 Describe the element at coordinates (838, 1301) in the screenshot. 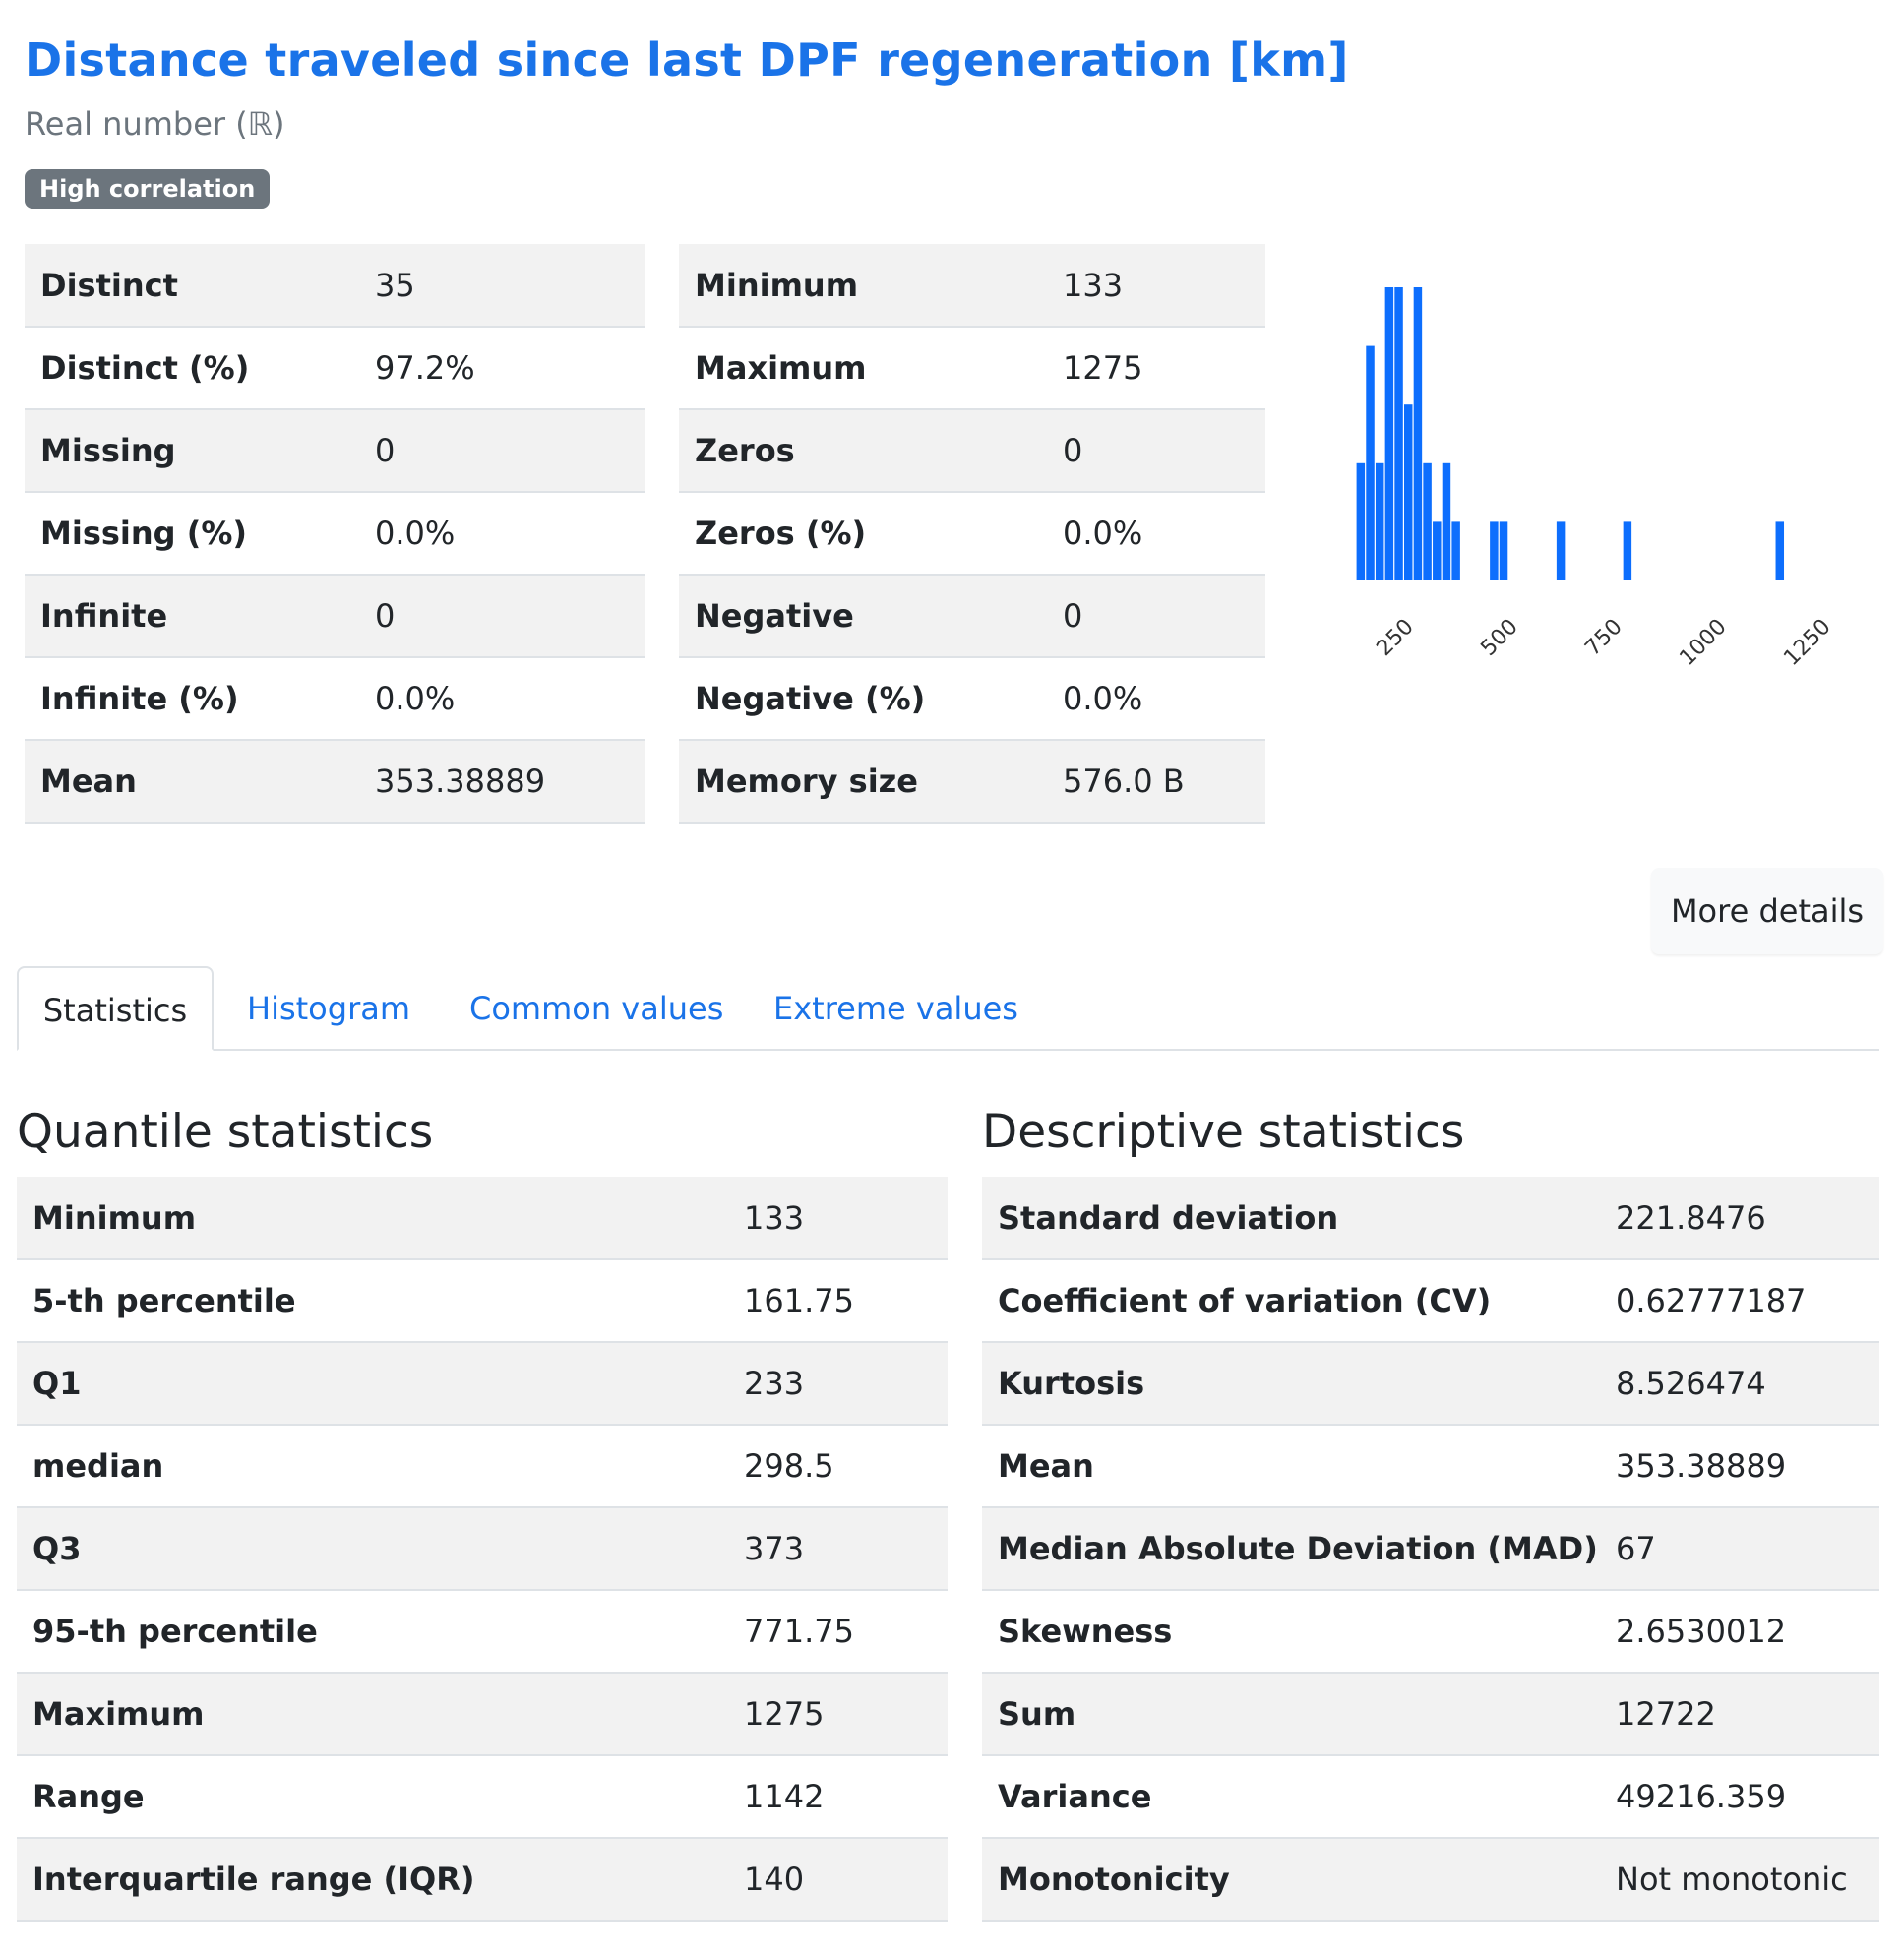

I see `stat-value: 161.75` at that location.